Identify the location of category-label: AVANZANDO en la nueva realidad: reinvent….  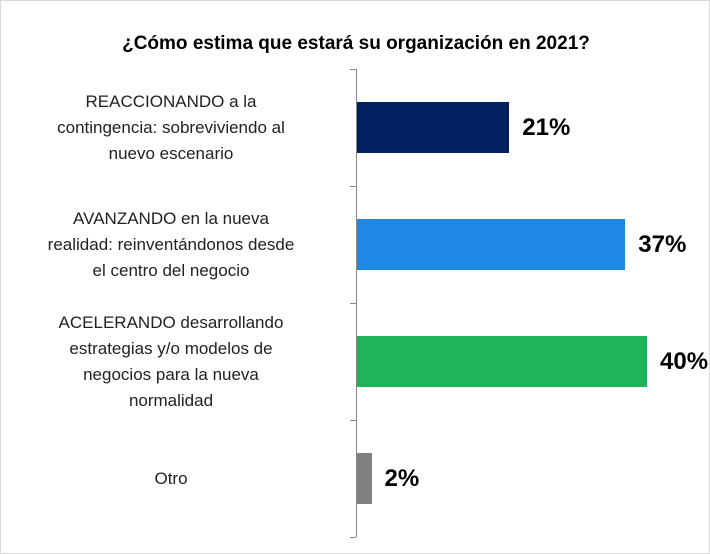
(171, 244).